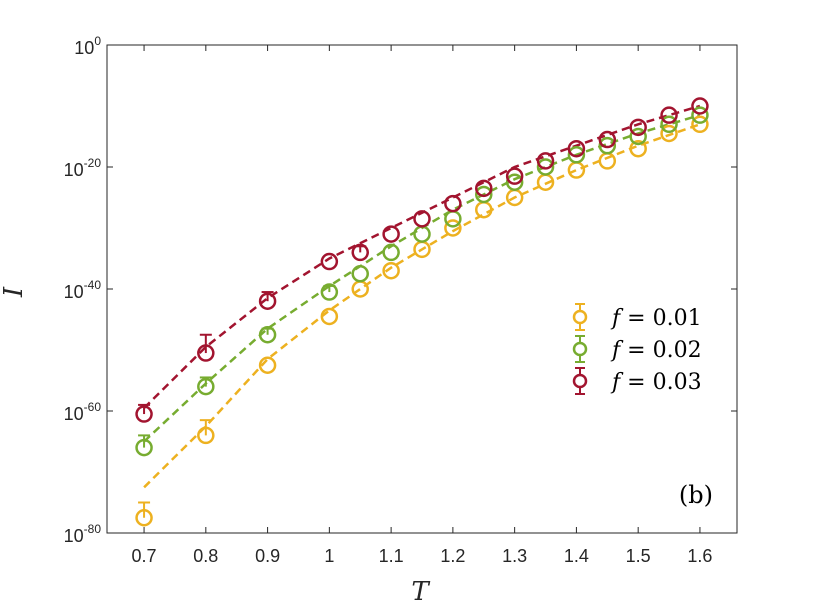 This screenshot has width=814, height=612. I want to click on y-axis-label: I, so click(14, 292).